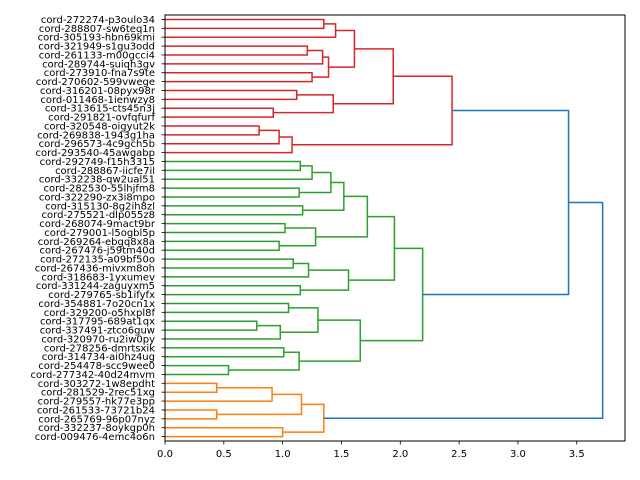 The width and height of the screenshot is (640, 480). What do you see at coordinates (93, 375) in the screenshot?
I see `leaf-label: cord-277342-40d24mvm` at bounding box center [93, 375].